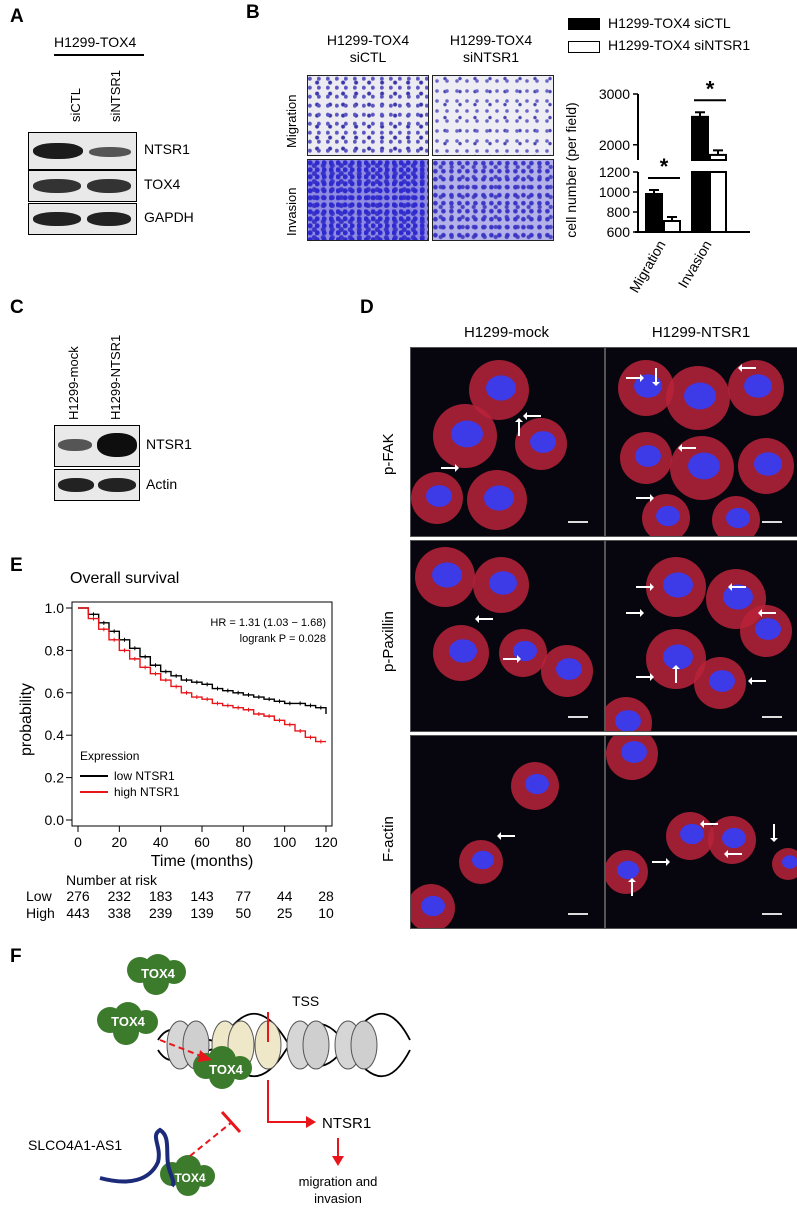 Image resolution: width=797 pixels, height=1210 pixels. I want to click on image-pfak-ntsr1-svg, so click(706, 448).